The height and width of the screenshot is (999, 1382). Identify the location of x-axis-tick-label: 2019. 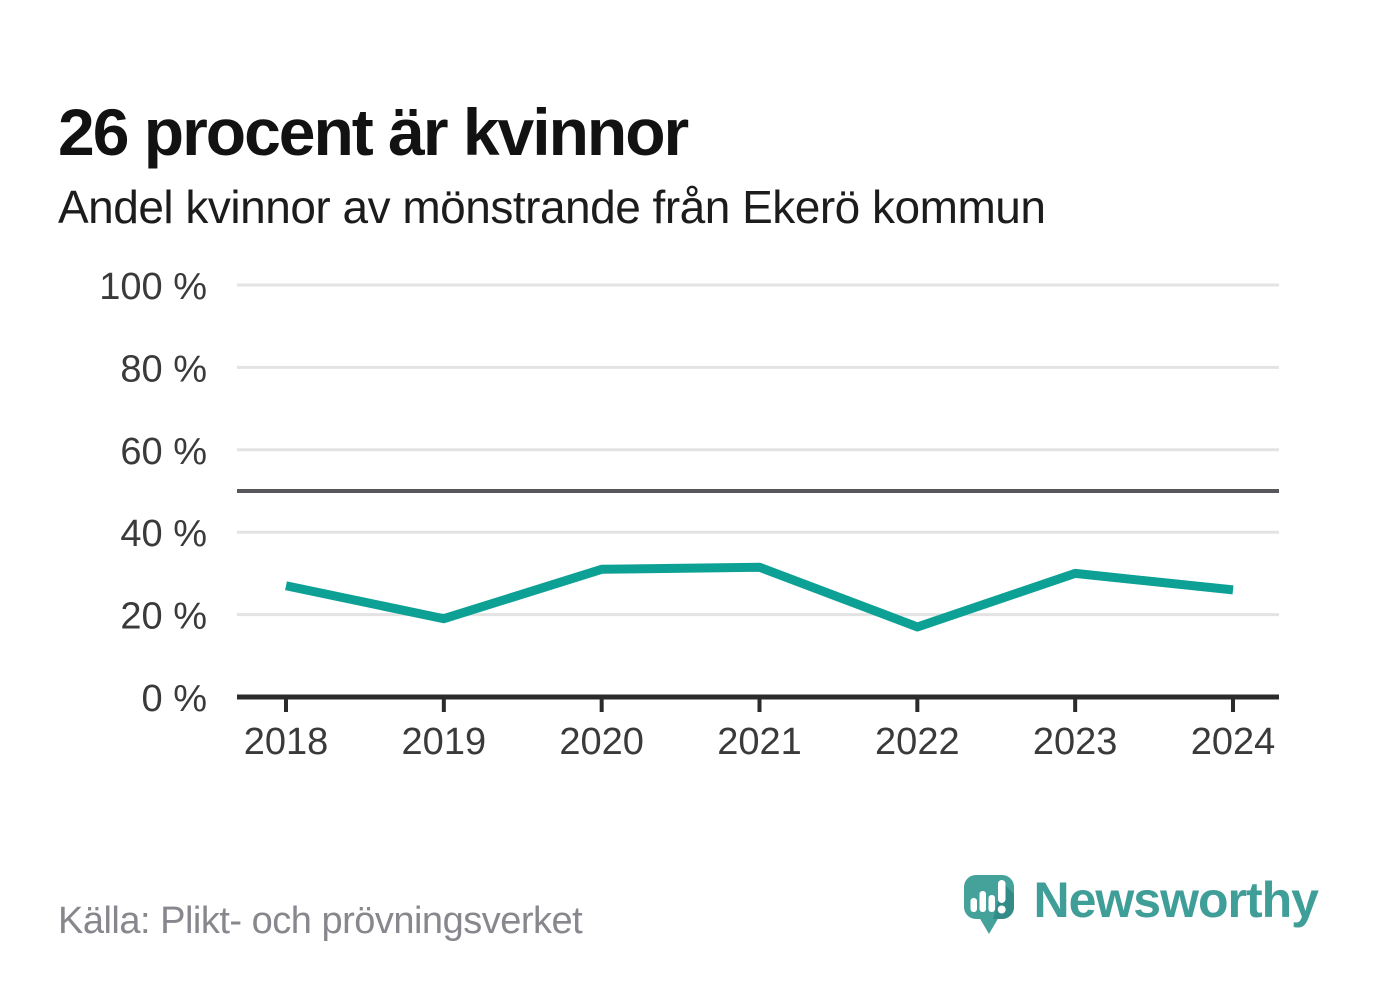
(444, 742).